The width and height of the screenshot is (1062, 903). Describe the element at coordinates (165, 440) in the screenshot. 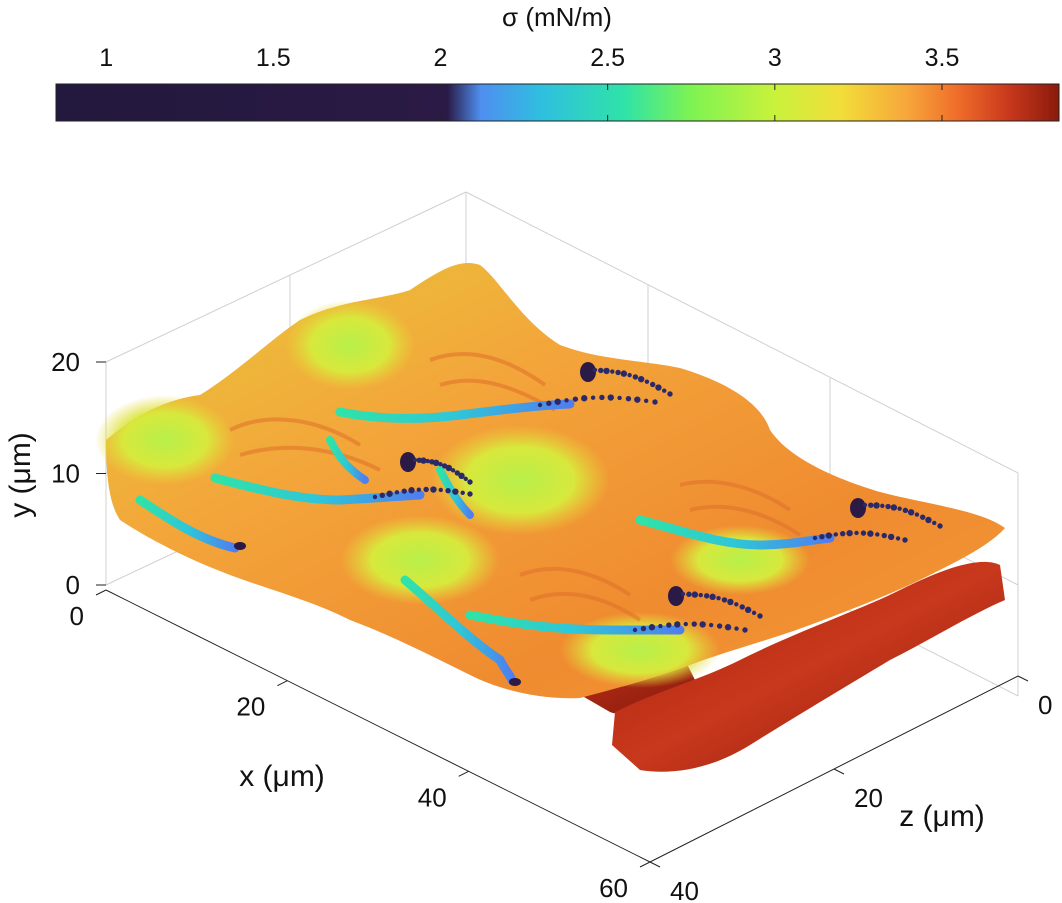

I see `surface-bump` at that location.